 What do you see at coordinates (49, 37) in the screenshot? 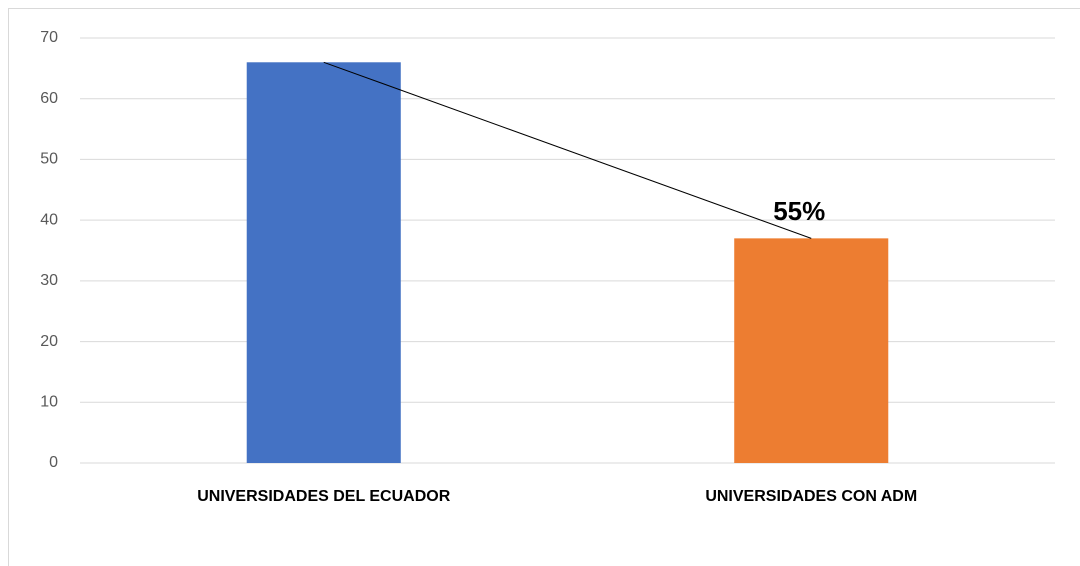
I see `y-tick-label: 70` at bounding box center [49, 37].